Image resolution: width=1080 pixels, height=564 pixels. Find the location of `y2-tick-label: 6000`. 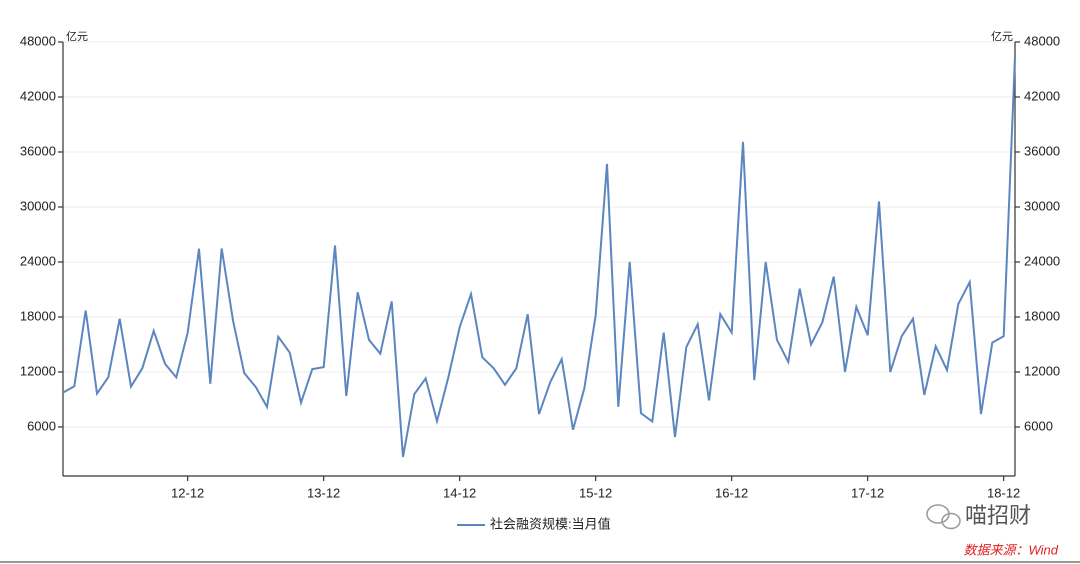

y2-tick-label: 6000 is located at coordinates (1038, 425).